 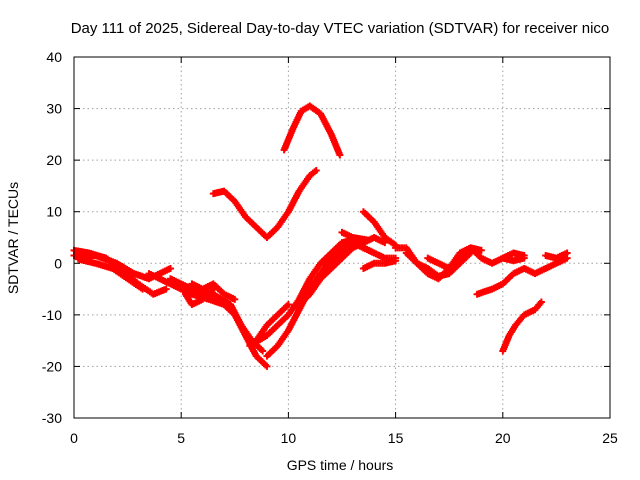 I want to click on series-s23, so click(x=513, y=259).